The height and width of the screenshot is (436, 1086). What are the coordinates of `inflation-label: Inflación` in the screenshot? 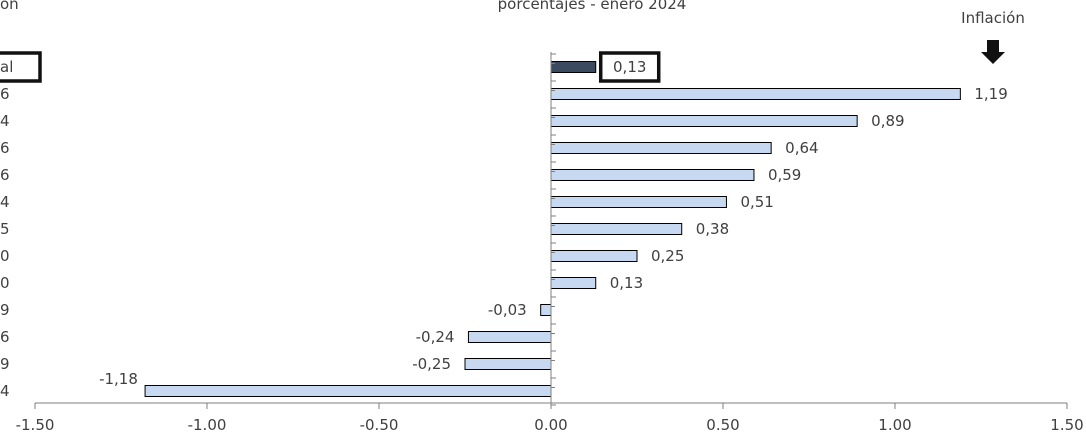 It's located at (993, 18).